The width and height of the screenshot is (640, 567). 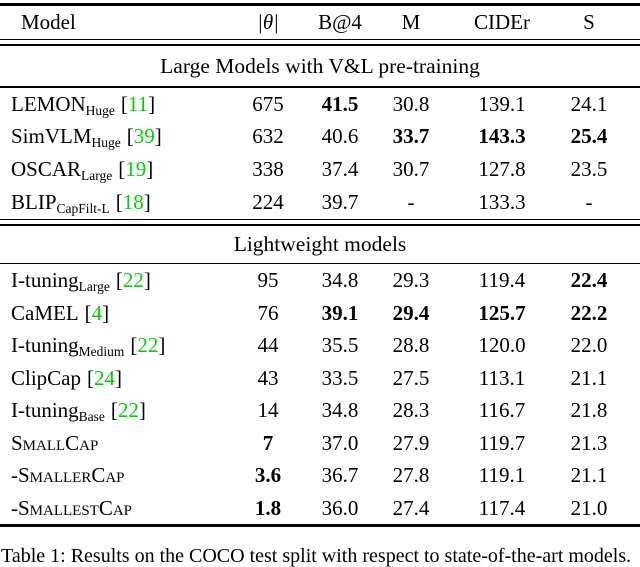 What do you see at coordinates (116, 104) in the screenshot?
I see `model-cell: LEMONHuge [11]` at bounding box center [116, 104].